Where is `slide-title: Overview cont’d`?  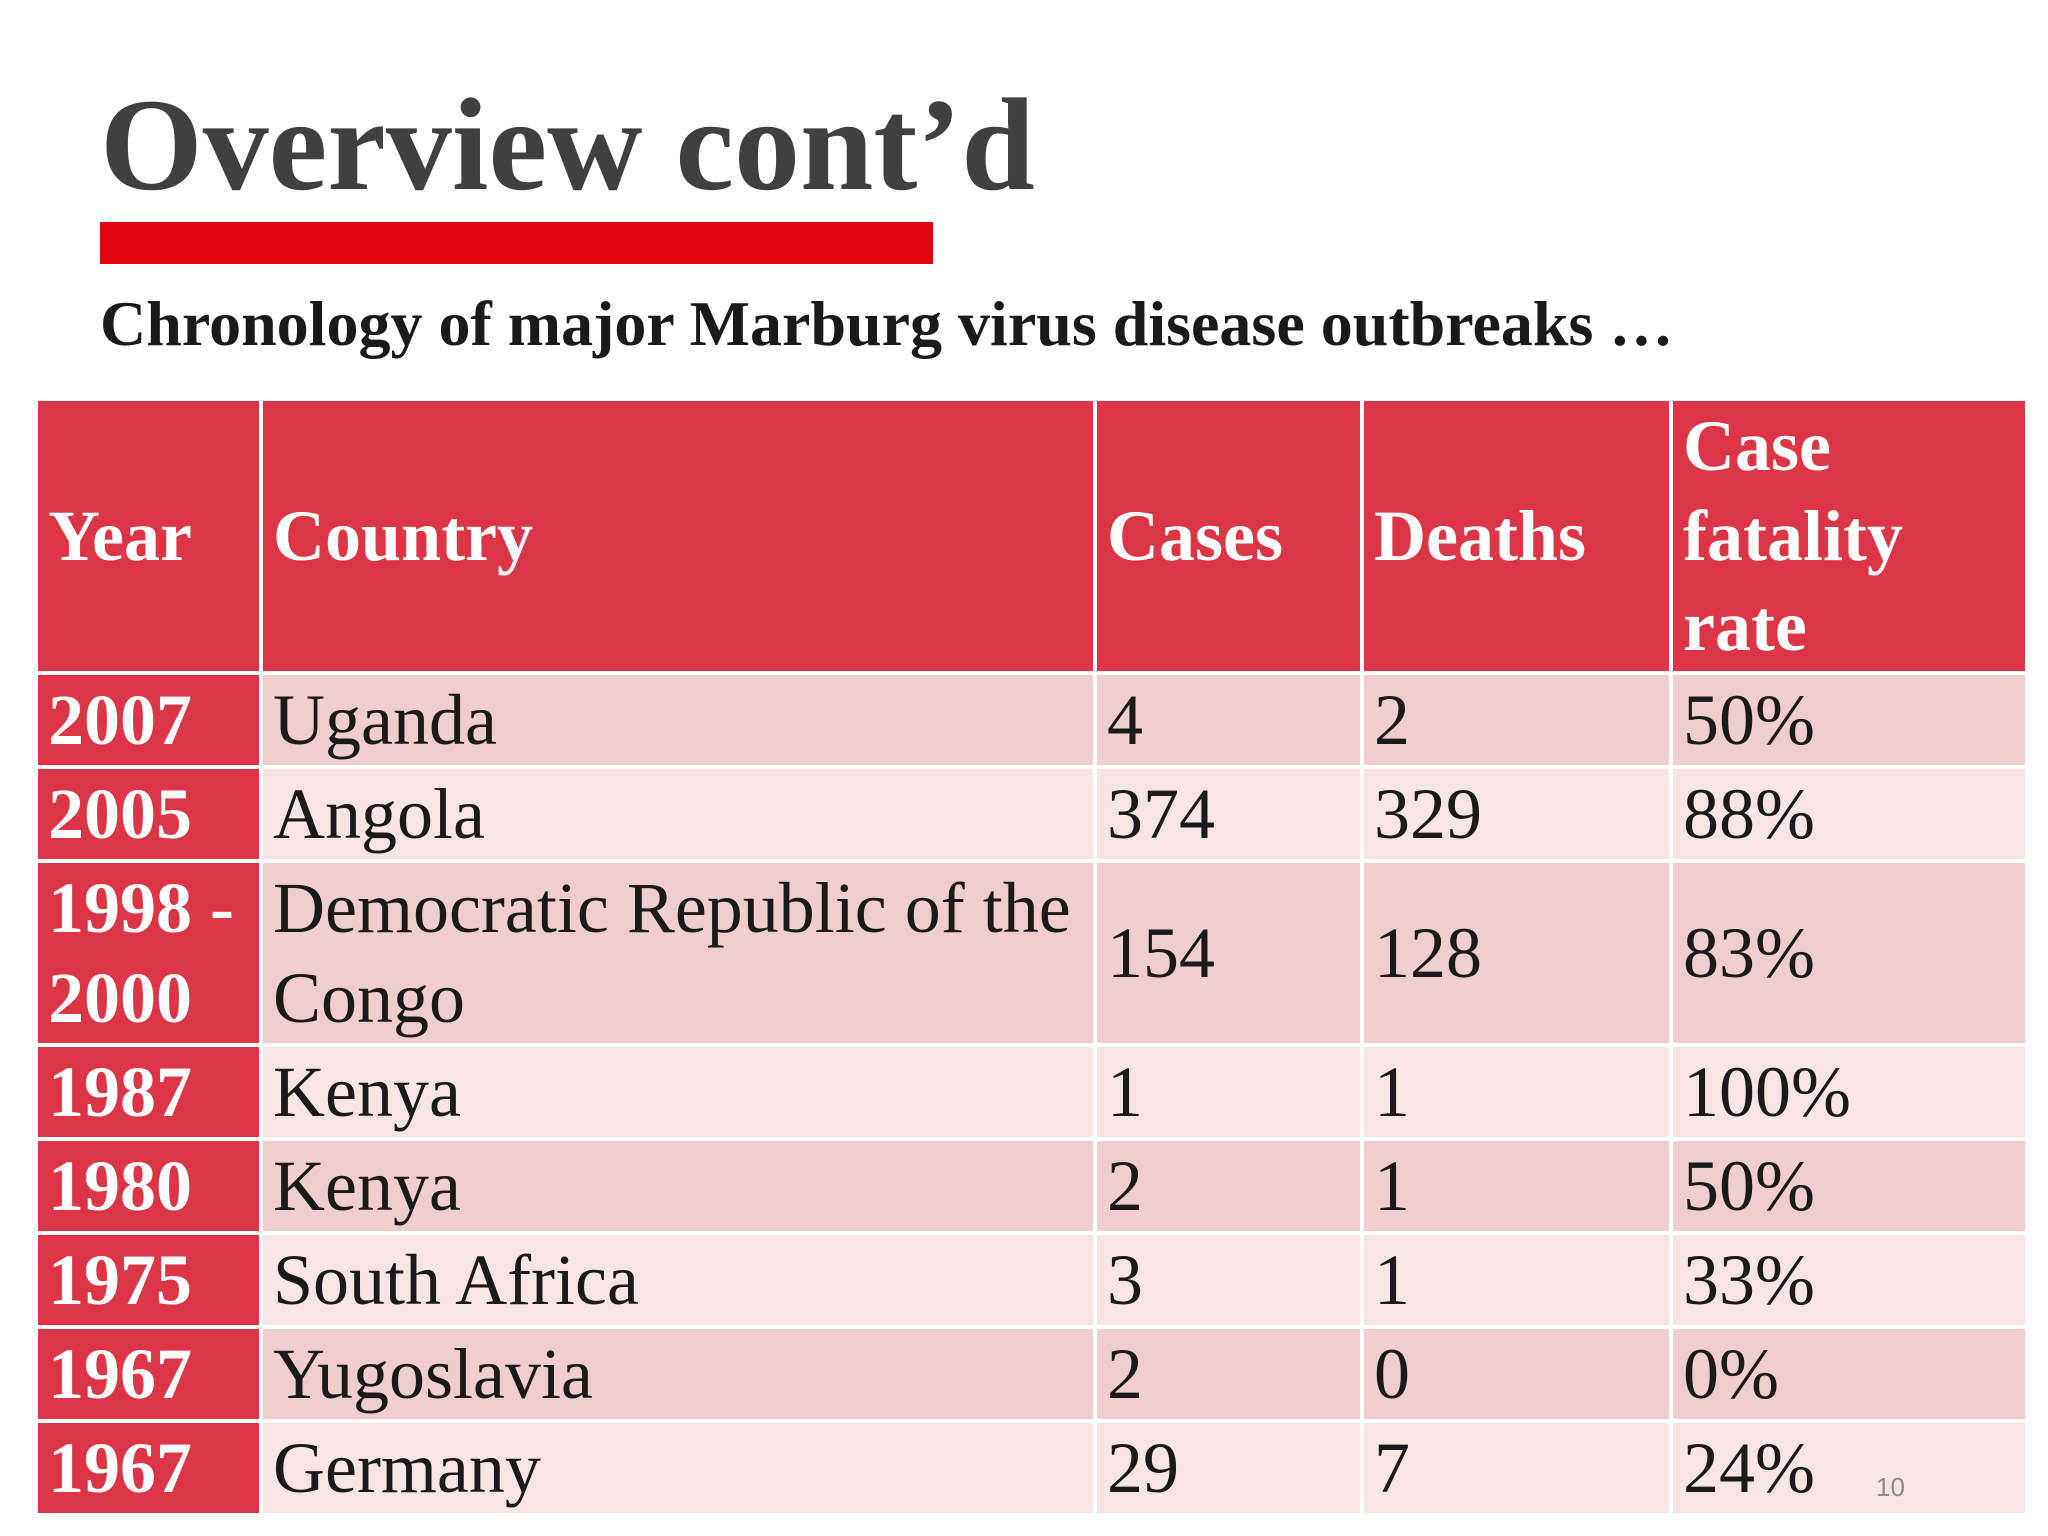 slide-title: Overview cont’d is located at coordinates (567, 144).